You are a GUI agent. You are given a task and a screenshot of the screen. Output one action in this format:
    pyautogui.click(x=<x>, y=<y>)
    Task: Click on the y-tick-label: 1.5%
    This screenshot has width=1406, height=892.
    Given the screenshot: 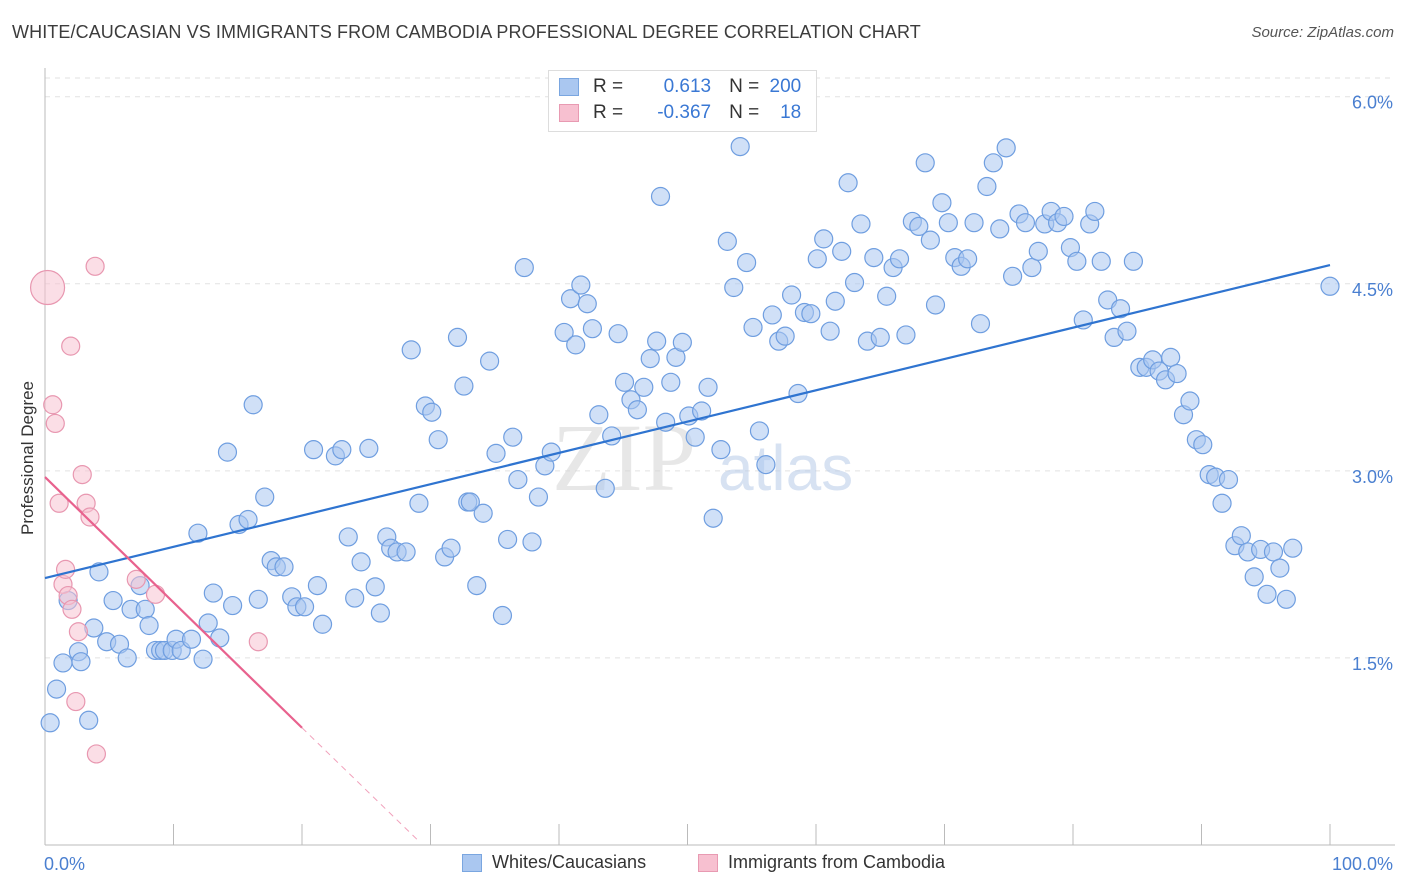 What is the action you would take?
    pyautogui.click(x=1372, y=664)
    